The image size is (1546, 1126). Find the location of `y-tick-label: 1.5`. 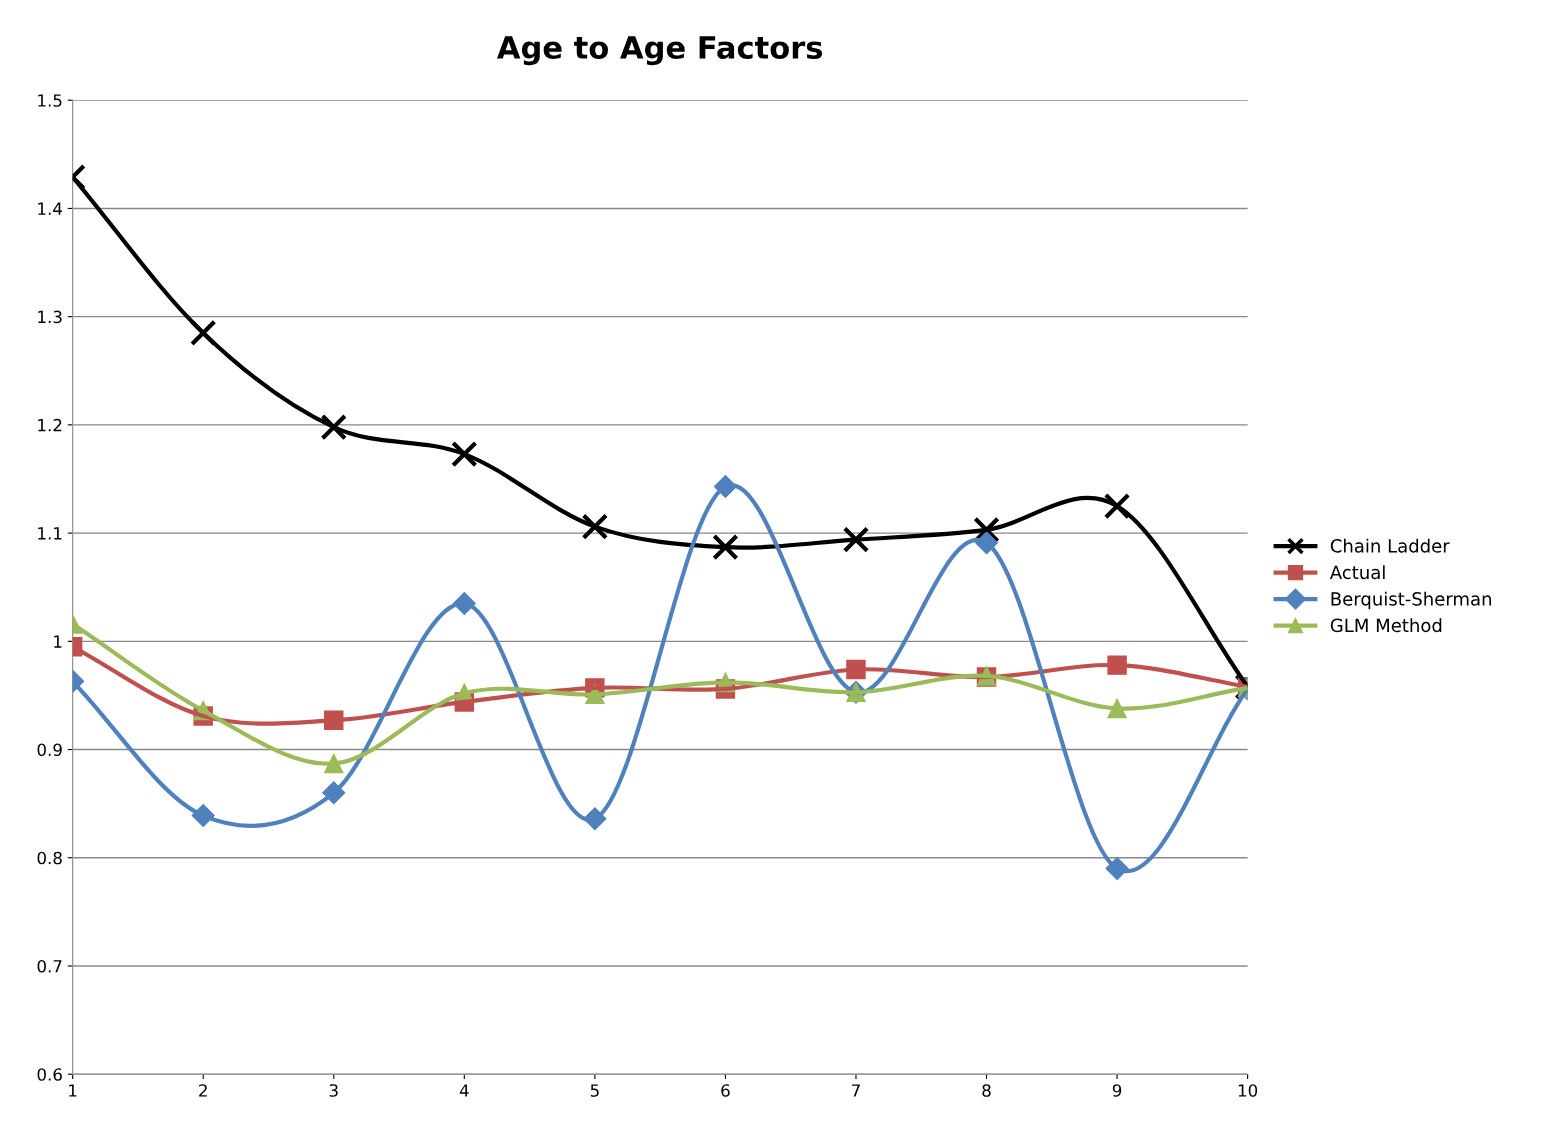

y-tick-label: 1.5 is located at coordinates (50, 100).